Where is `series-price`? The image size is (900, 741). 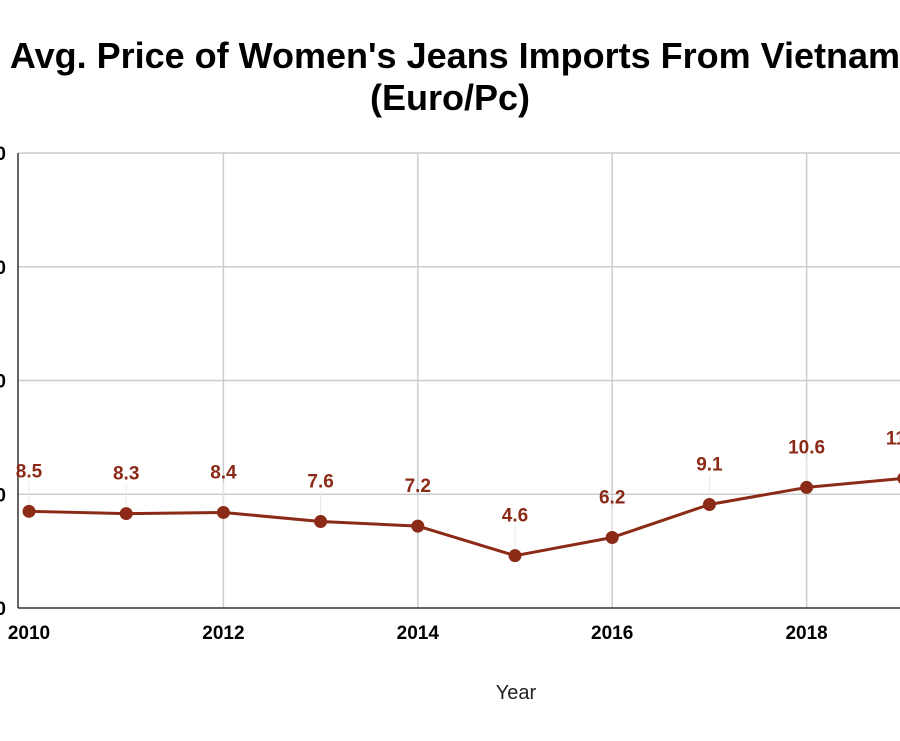 series-price is located at coordinates (461, 518).